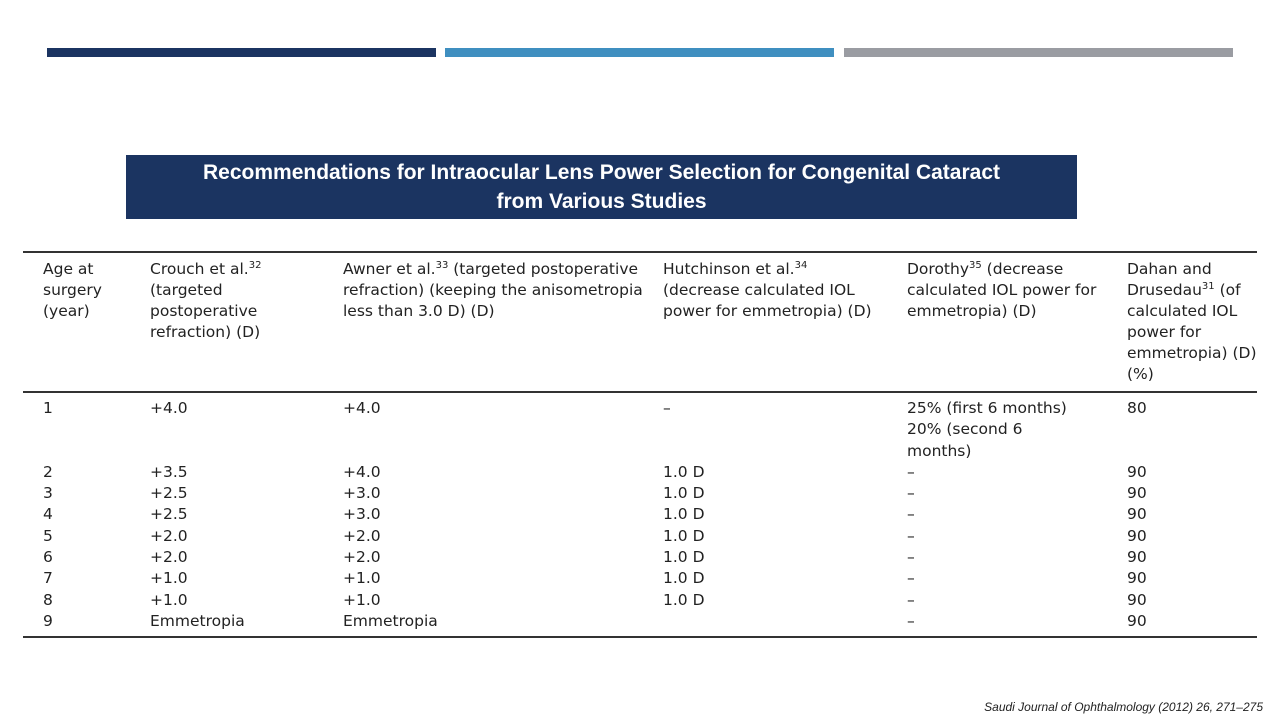 This screenshot has height=720, width=1280. I want to click on table-row: 9 Emmetropia Emmetropia – 90, so click(640, 624).